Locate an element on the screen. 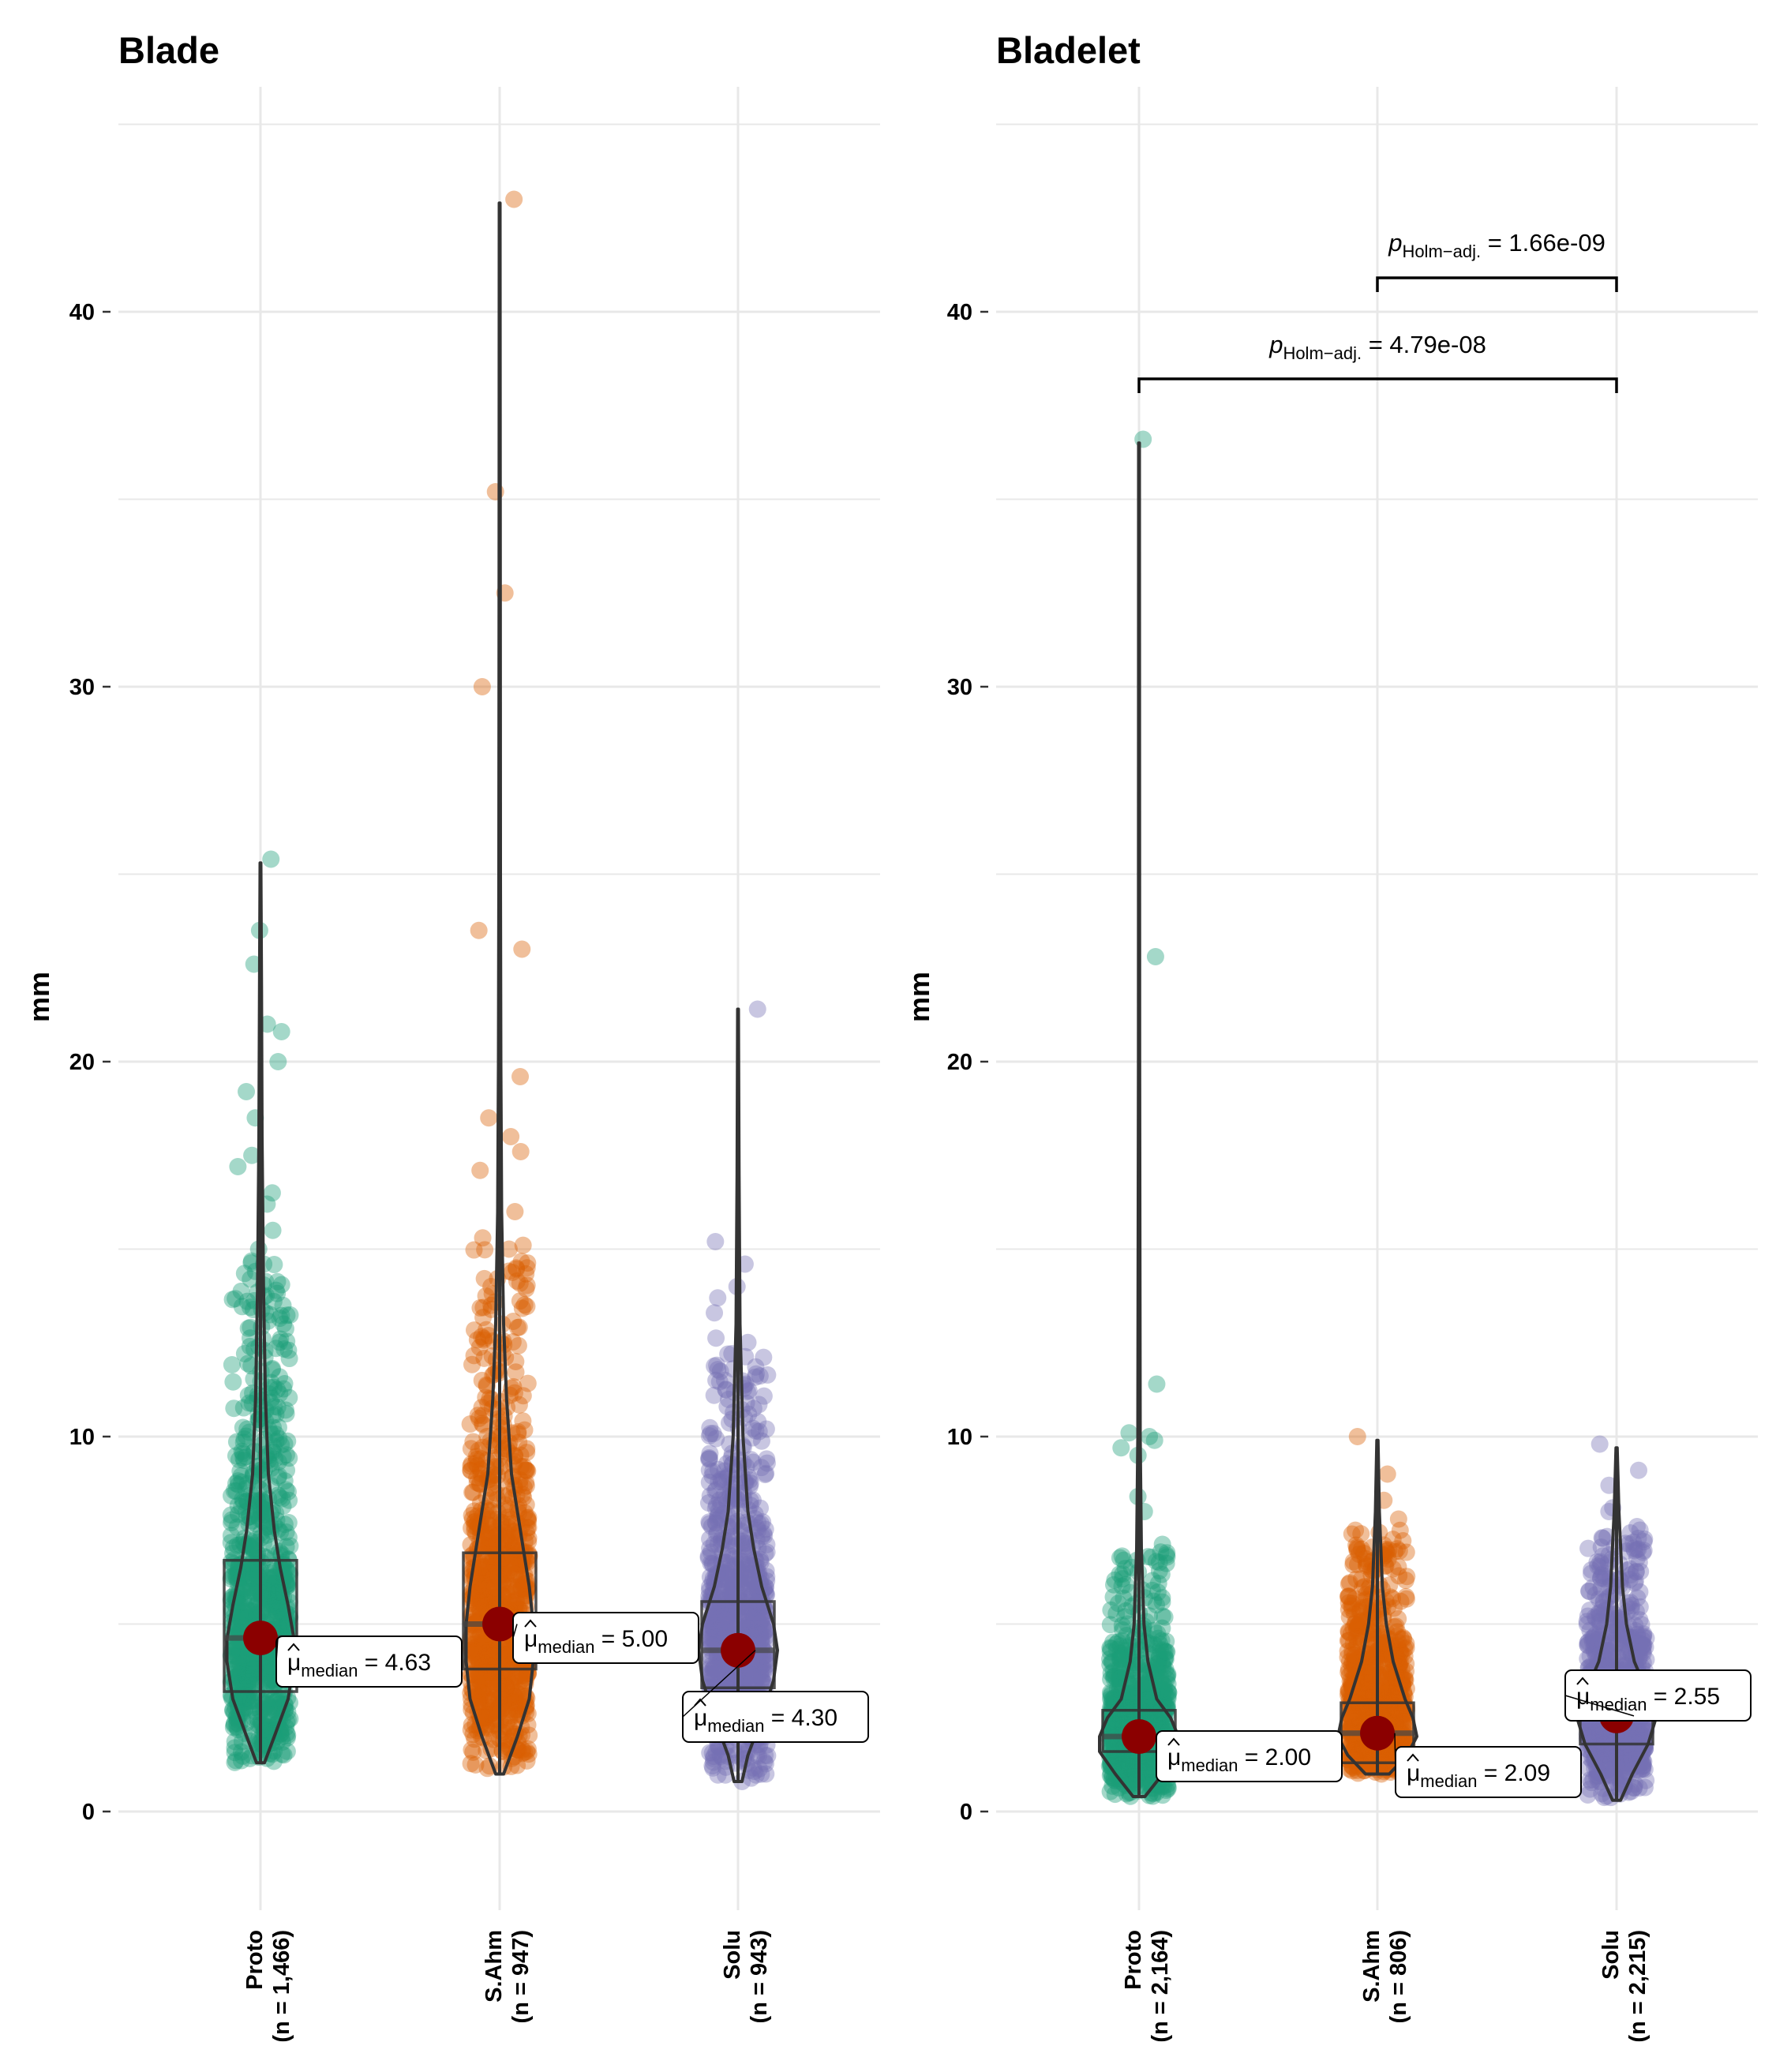 The image size is (1776, 2072). x-tick-group-name: Solu is located at coordinates (732, 1955).